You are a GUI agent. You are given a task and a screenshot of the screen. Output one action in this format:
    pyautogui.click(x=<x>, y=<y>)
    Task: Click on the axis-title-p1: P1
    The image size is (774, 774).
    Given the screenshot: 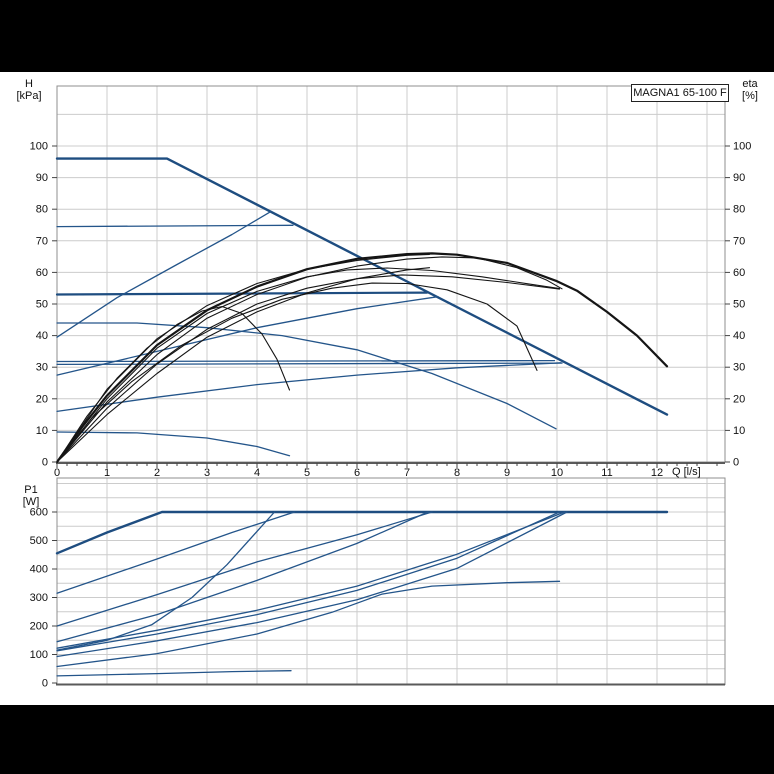 What is the action you would take?
    pyautogui.click(x=31, y=490)
    